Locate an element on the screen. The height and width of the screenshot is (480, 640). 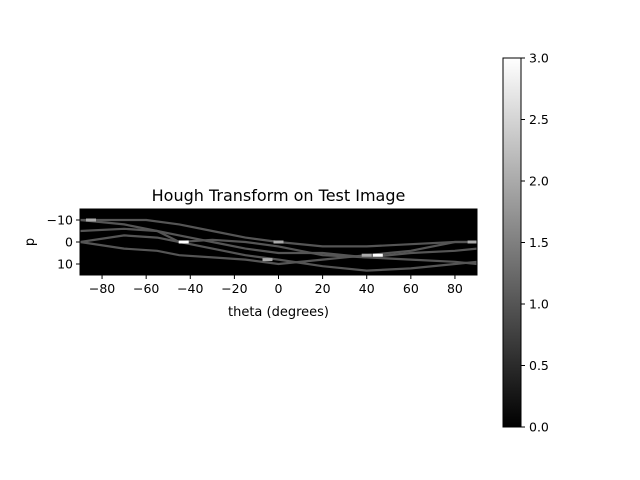
chart-title: Hough Transform on Test Image is located at coordinates (279, 195).